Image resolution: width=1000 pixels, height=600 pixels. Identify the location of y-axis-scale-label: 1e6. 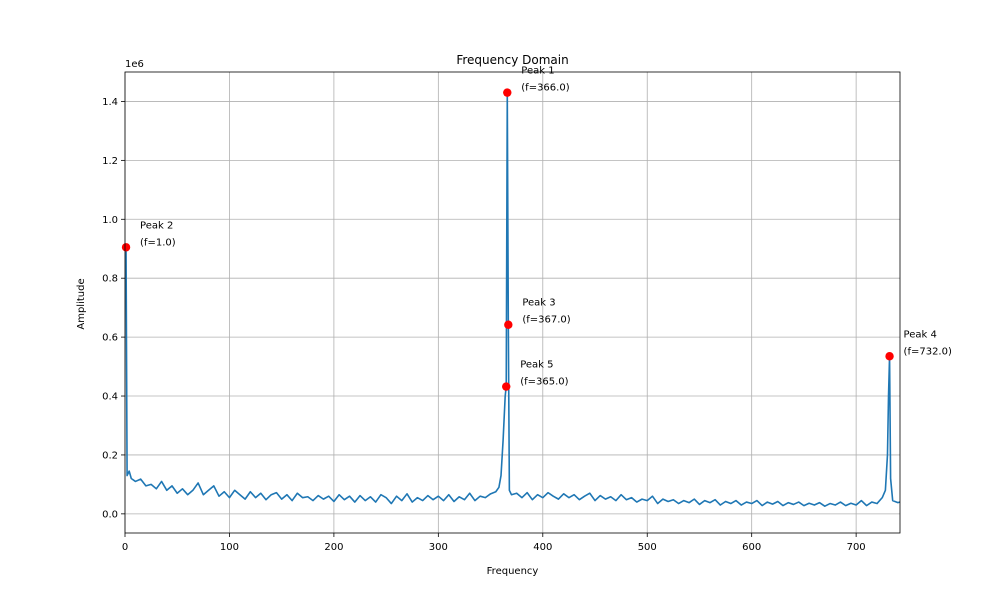
(134, 64).